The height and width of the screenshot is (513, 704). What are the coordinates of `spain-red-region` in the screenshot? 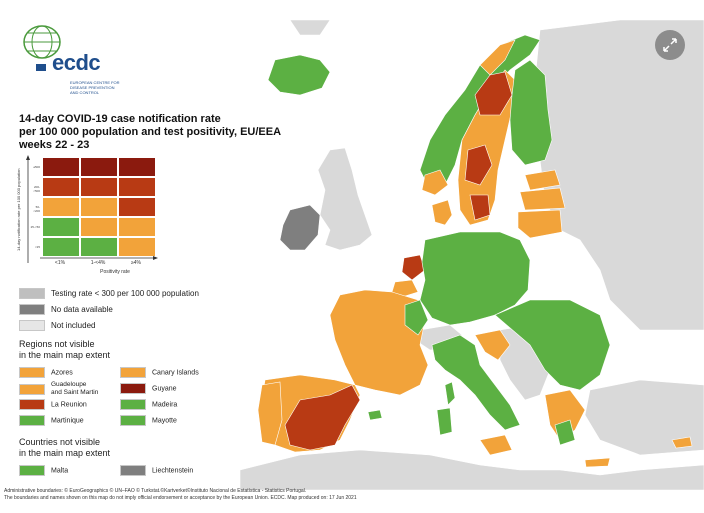 It's located at (322, 417).